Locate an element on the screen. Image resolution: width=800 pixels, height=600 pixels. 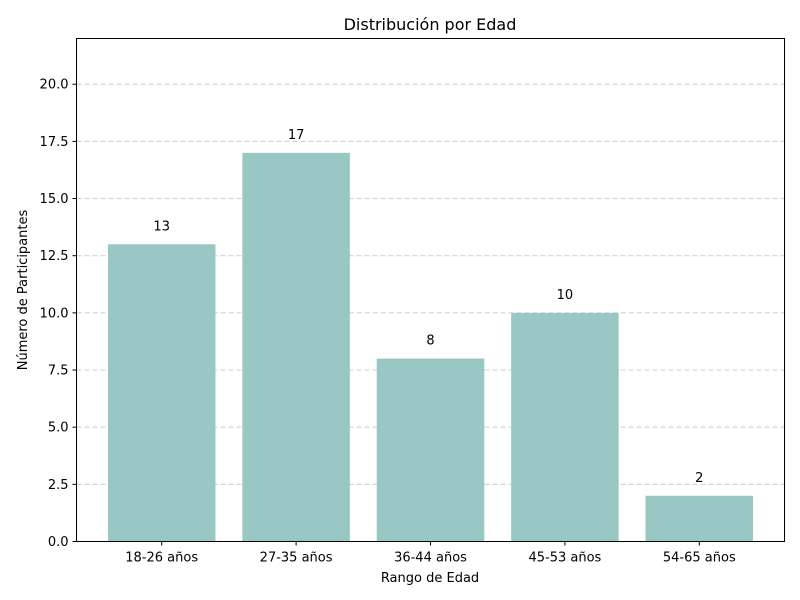
y-tick-label: 5.0 is located at coordinates (58, 428).